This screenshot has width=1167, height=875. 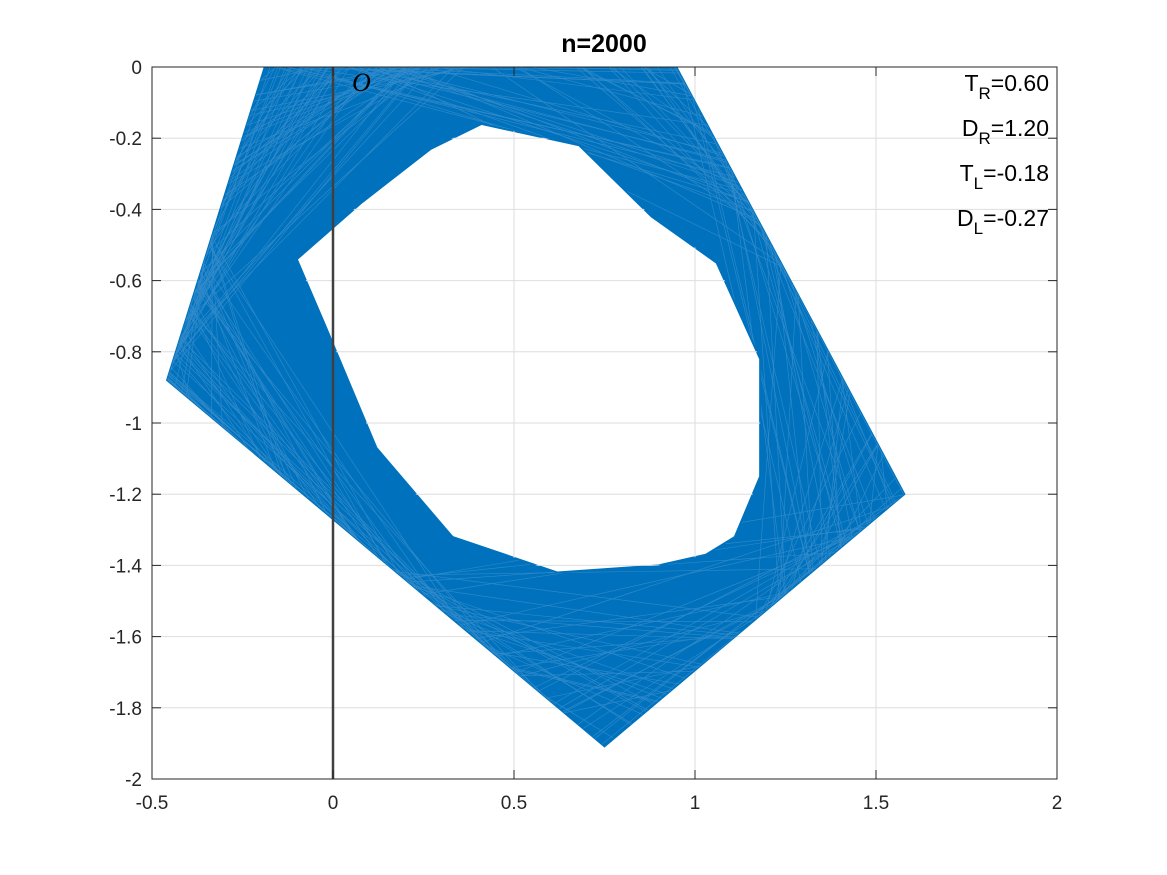 What do you see at coordinates (125, 566) in the screenshot?
I see `y-tick-label: -1.4` at bounding box center [125, 566].